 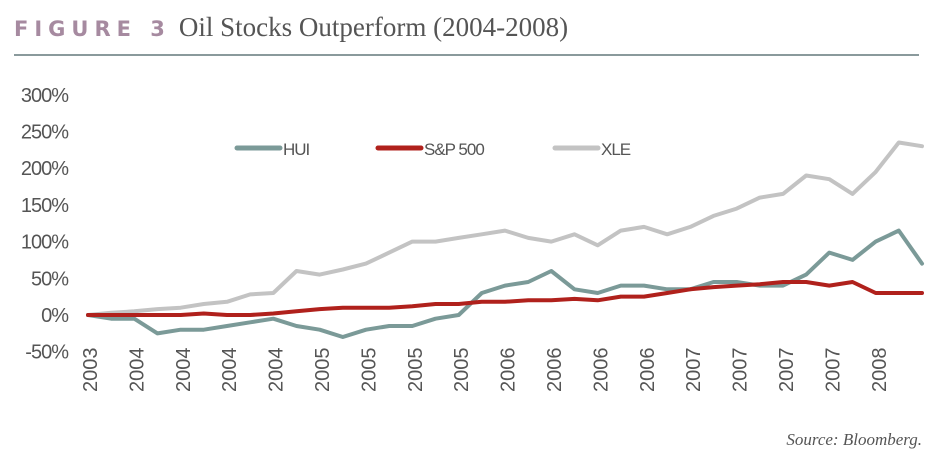 What do you see at coordinates (373, 27) in the screenshot?
I see `title-text: Oil Stocks Outperform (2004-2008)` at bounding box center [373, 27].